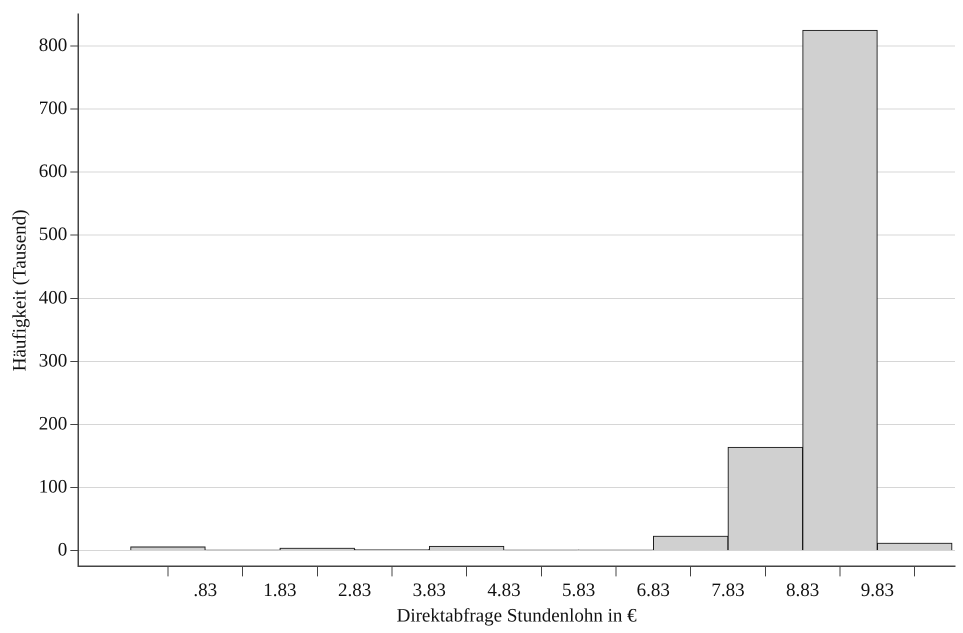 The height and width of the screenshot is (633, 963). Describe the element at coordinates (63, 550) in the screenshot. I see `y-tick-label: 0` at that location.